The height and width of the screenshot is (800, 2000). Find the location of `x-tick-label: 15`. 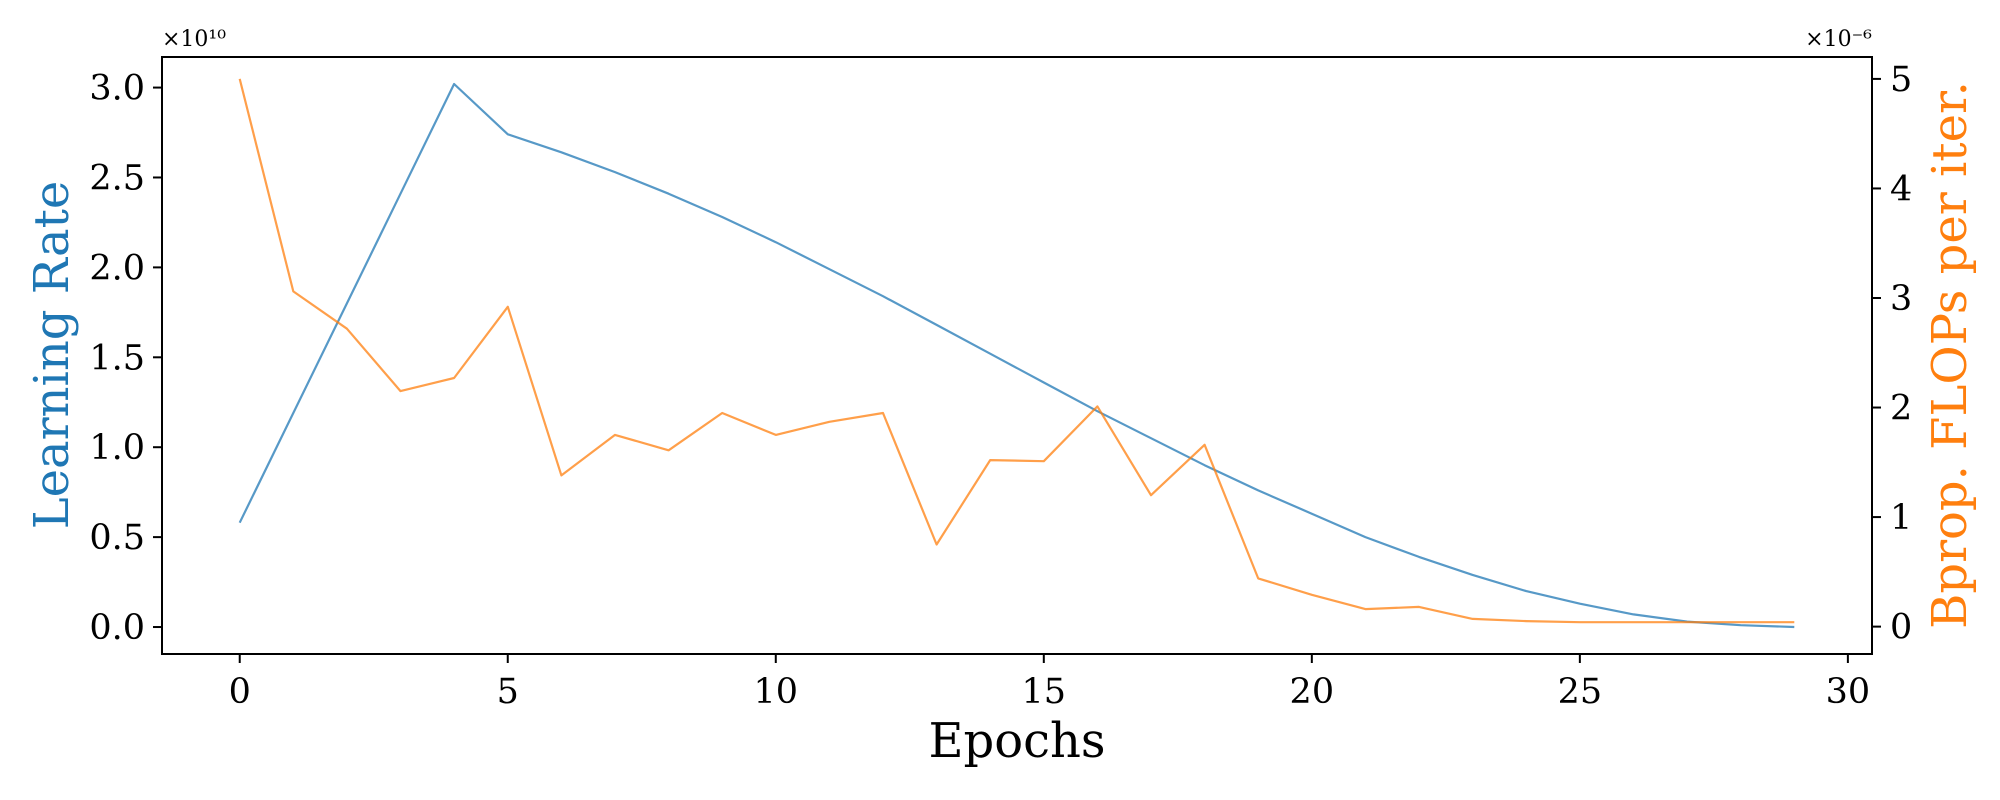

x-tick-label: 15 is located at coordinates (1044, 692).